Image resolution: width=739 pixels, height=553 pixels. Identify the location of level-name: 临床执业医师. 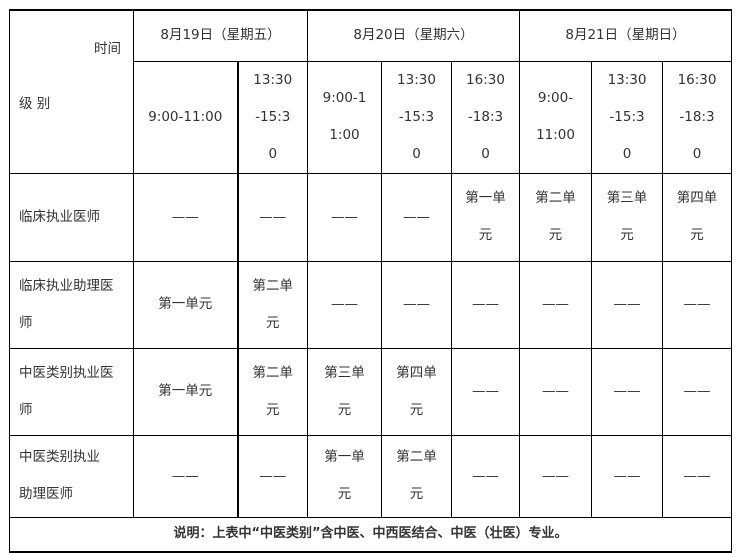
(71, 217).